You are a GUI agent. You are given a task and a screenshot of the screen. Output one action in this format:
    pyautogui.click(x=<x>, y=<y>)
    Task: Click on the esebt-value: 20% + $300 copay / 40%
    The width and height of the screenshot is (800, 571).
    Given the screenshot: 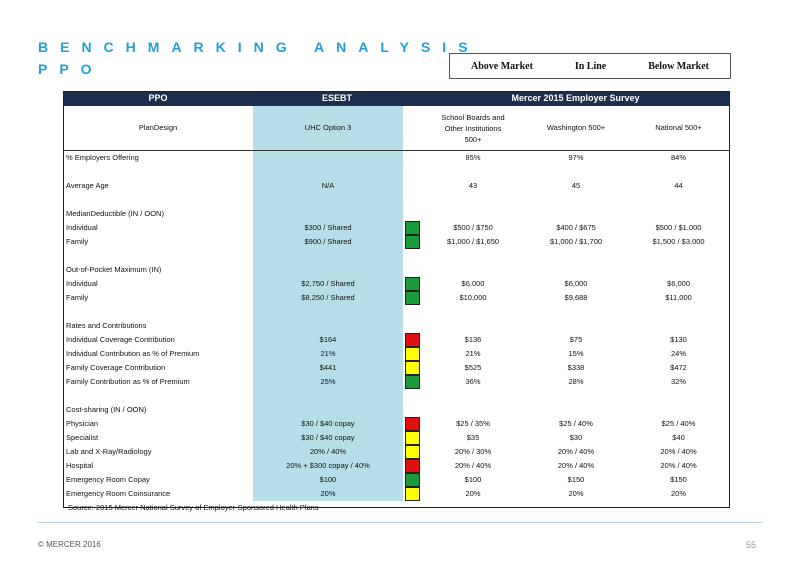 What is the action you would take?
    pyautogui.click(x=328, y=466)
    